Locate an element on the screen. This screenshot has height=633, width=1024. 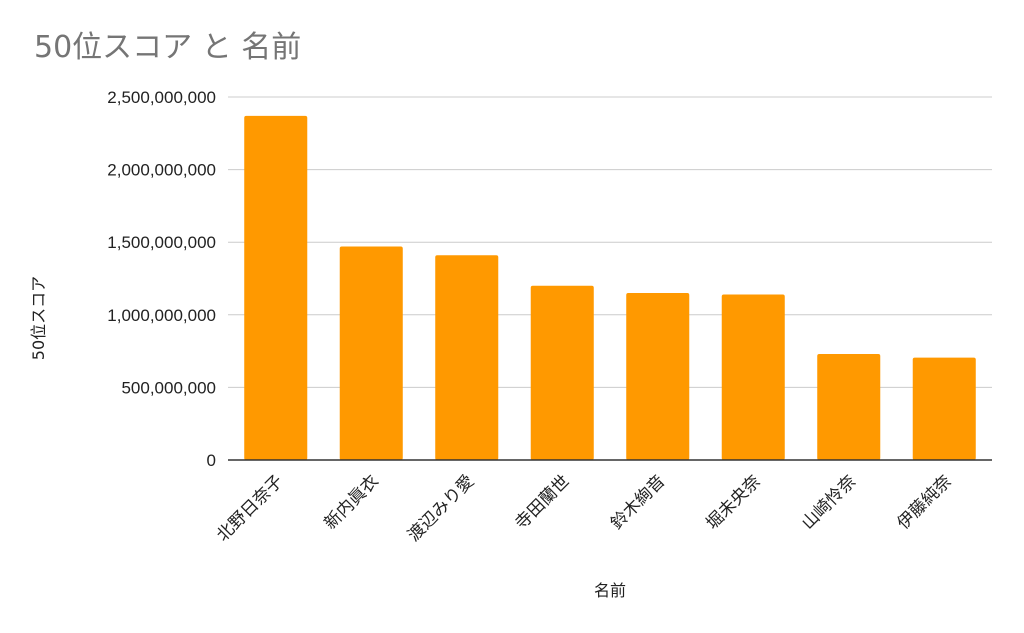
x-tick-label: 堀未央奈 is located at coordinates (734, 502).